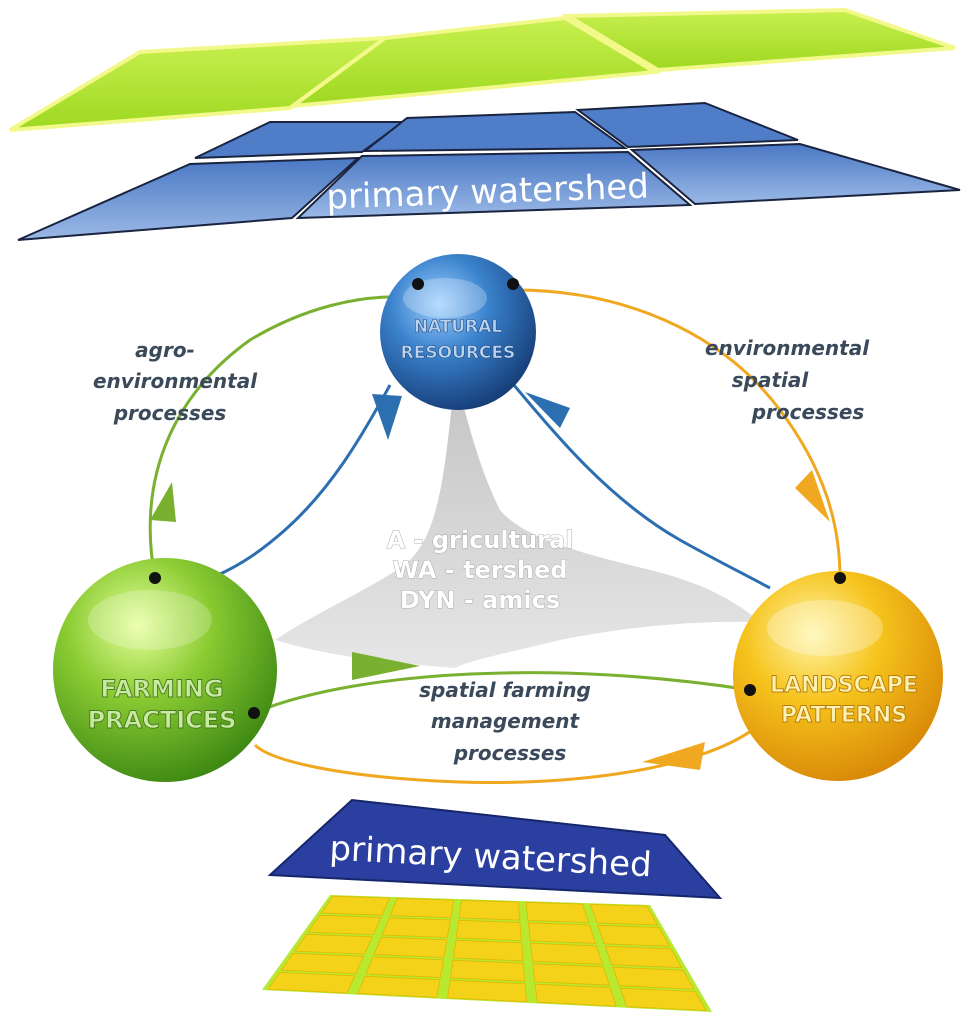 Image resolution: width=965 pixels, height=1022 pixels. I want to click on farming-practices-label-line1: FARMING, so click(161, 689).